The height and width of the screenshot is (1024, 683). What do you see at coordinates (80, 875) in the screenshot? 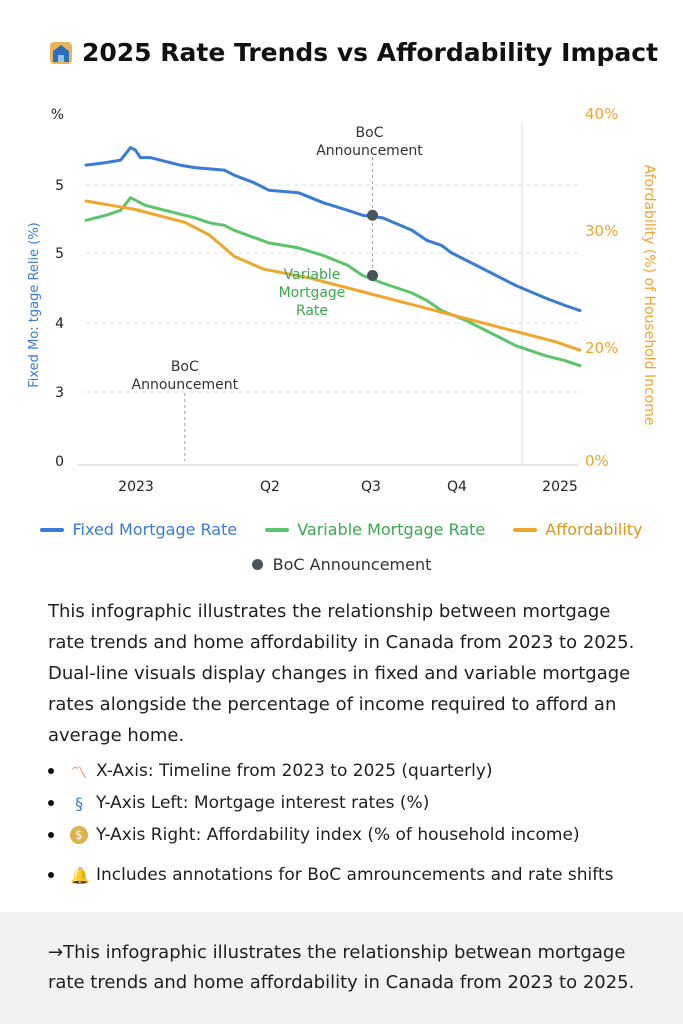
I see `bell-icon: 🔔` at bounding box center [80, 875].